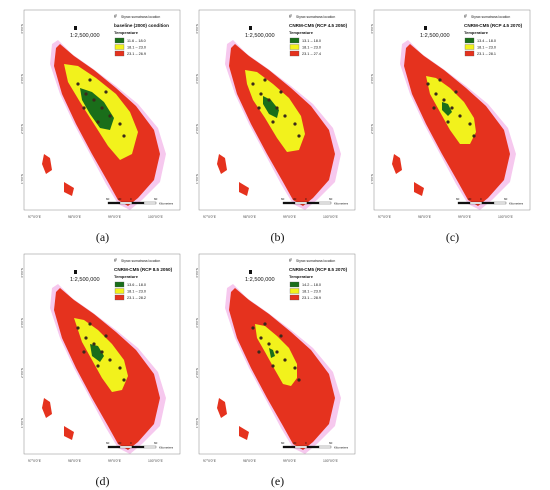 Image resolution: width=550 pixels, height=490 pixels. Describe the element at coordinates (372, 79) in the screenshot. I see `latitude-tick-label: 3°0'0"N` at that location.